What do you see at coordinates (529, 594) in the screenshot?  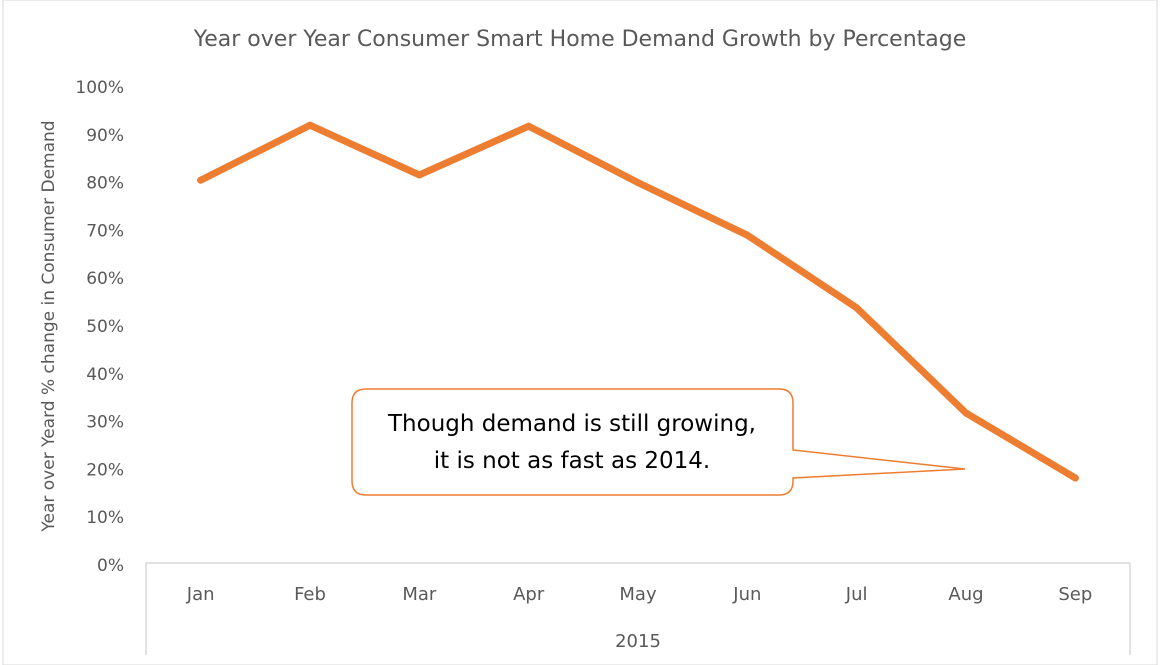 I see `x-tick-label: Apr` at bounding box center [529, 594].